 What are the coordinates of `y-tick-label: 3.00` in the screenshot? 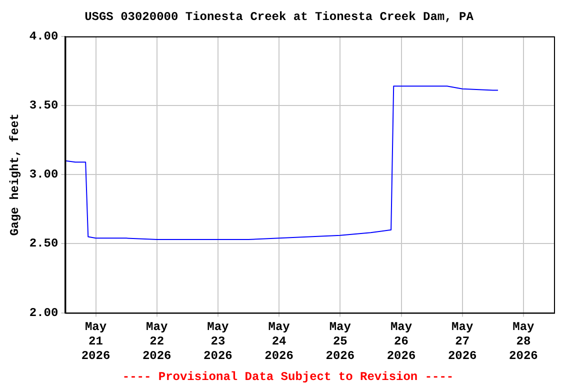 It's located at (43, 175).